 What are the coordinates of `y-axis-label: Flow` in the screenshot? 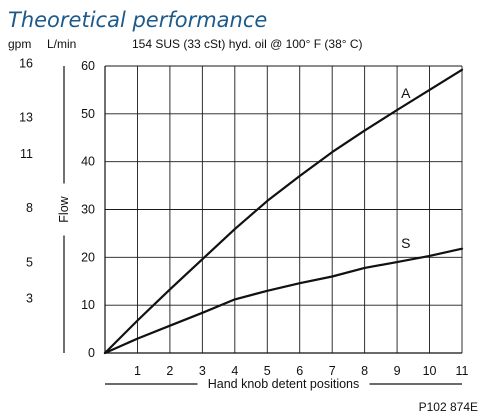 It's located at (64, 208).